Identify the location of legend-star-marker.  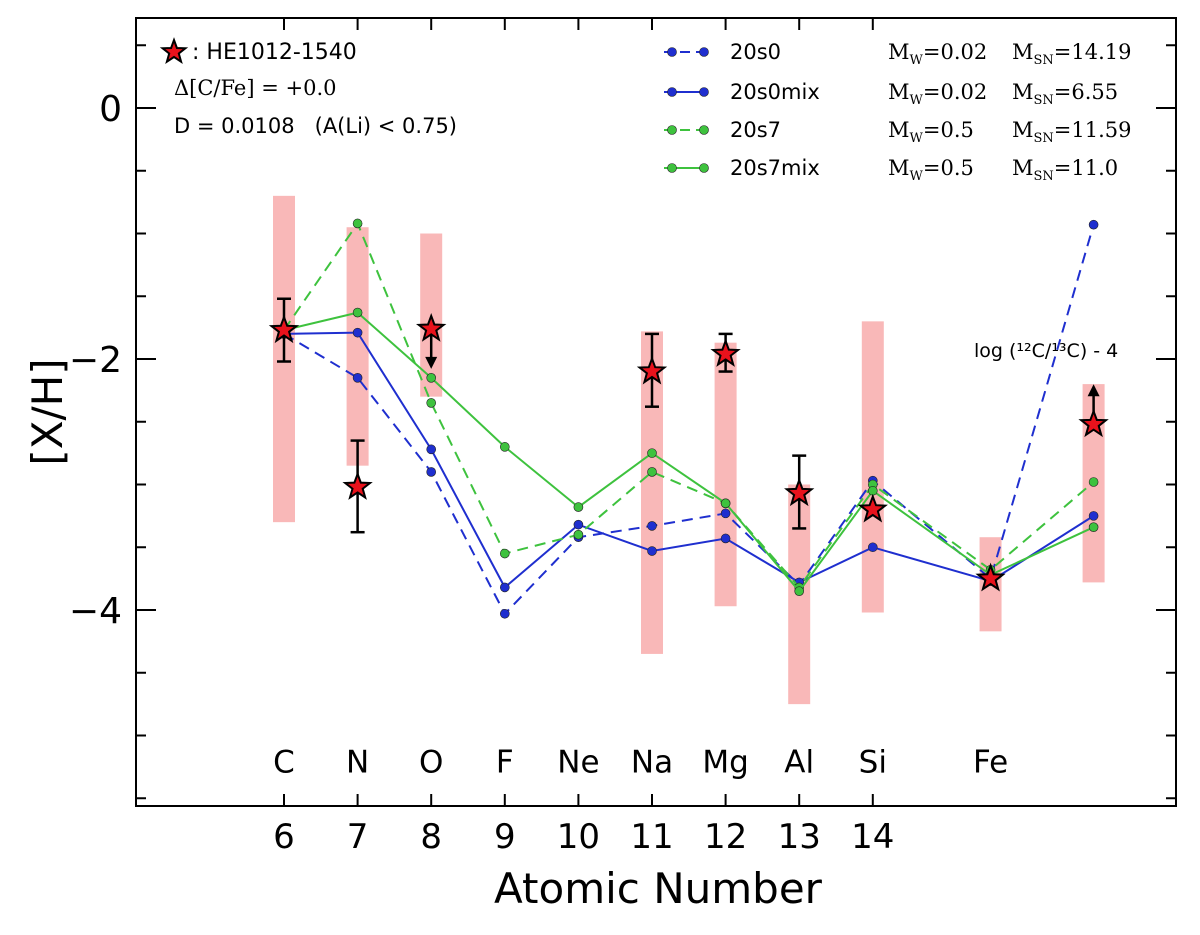
(174, 51).